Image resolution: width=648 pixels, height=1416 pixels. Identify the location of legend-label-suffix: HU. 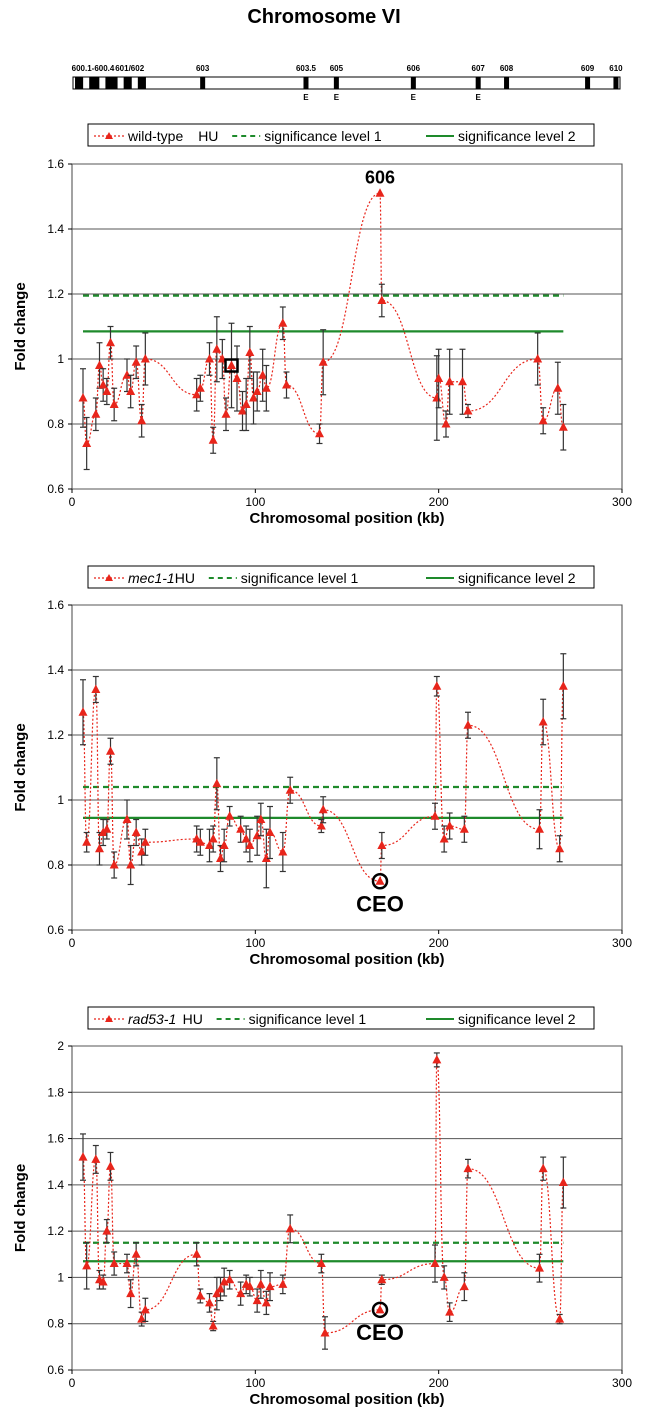
(193, 1019).